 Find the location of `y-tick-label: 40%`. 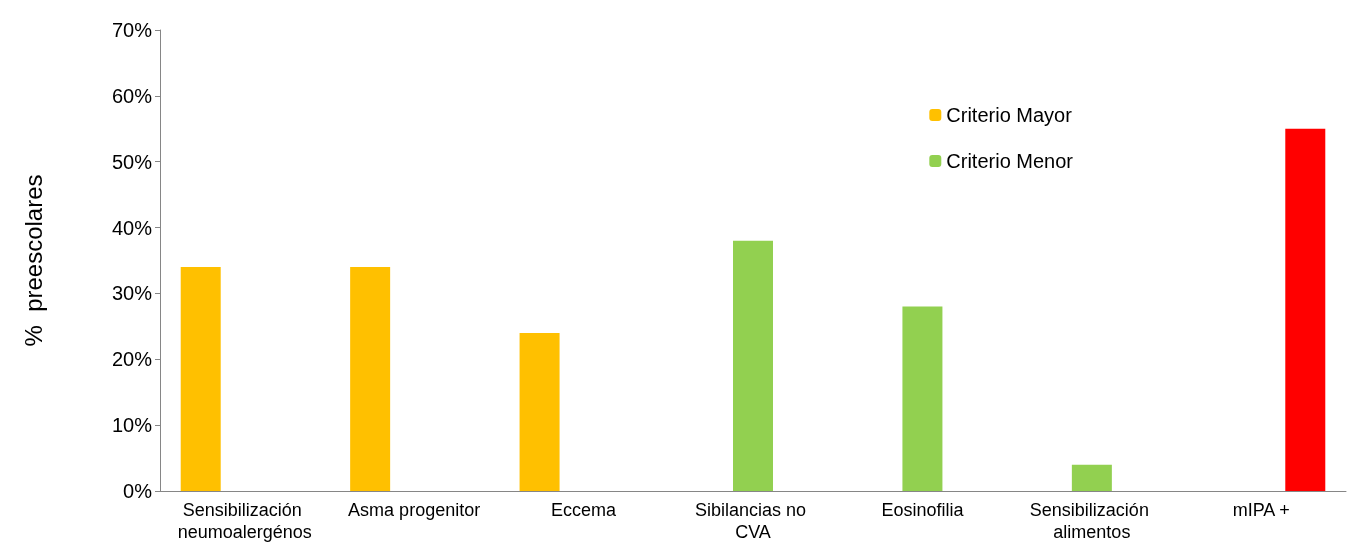

y-tick-label: 40% is located at coordinates (132, 227).